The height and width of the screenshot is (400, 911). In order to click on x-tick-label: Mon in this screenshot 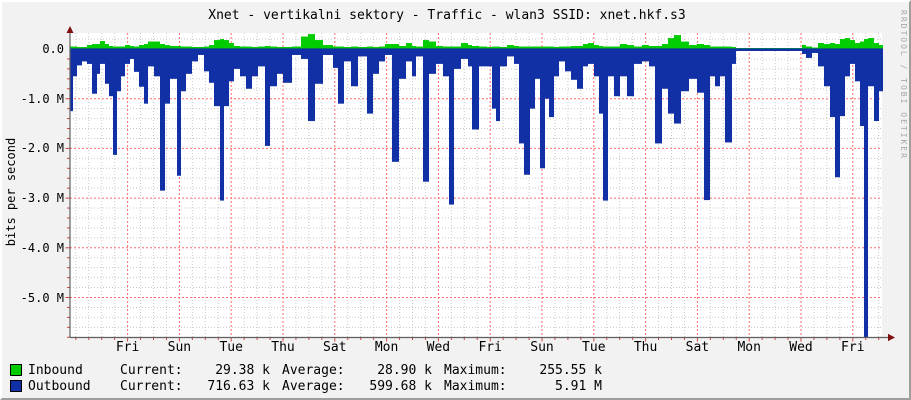, I will do `click(386, 347)`.